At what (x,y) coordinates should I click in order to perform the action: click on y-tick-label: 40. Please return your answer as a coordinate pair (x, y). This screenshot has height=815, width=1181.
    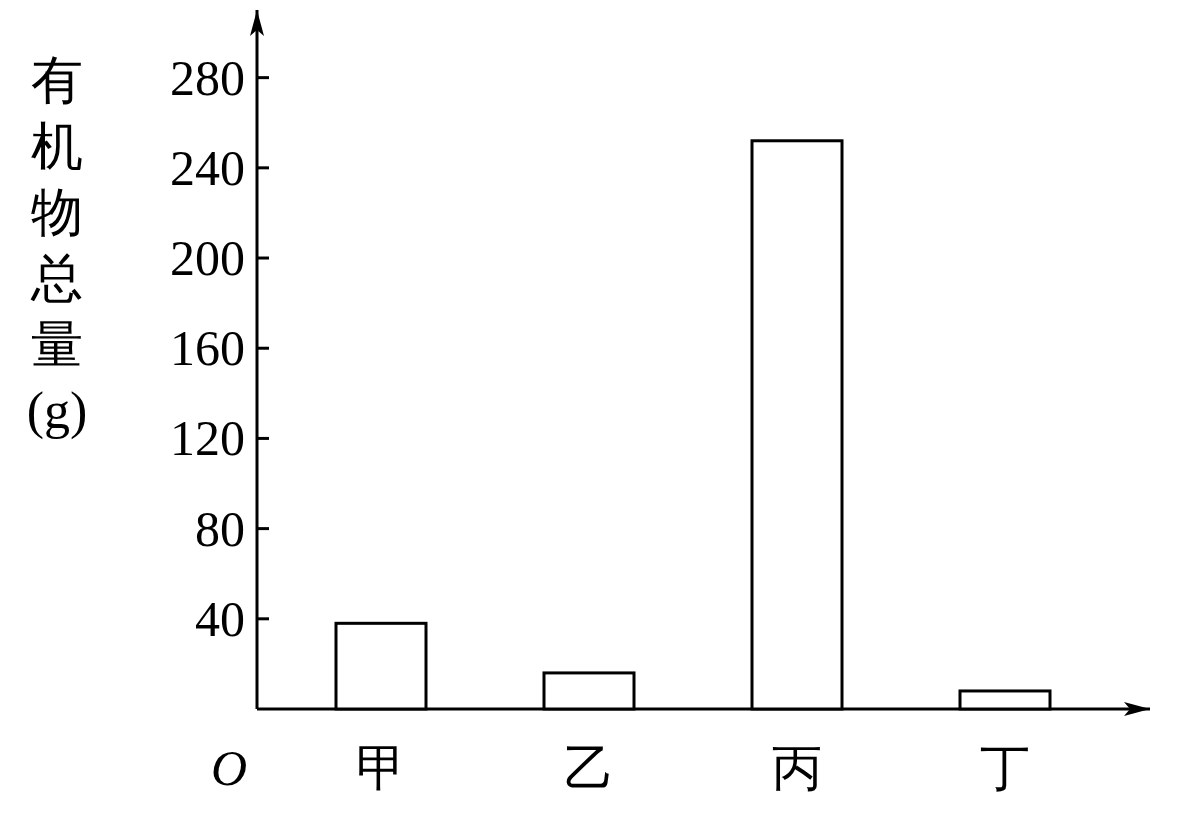
    Looking at the image, I should click on (220, 618).